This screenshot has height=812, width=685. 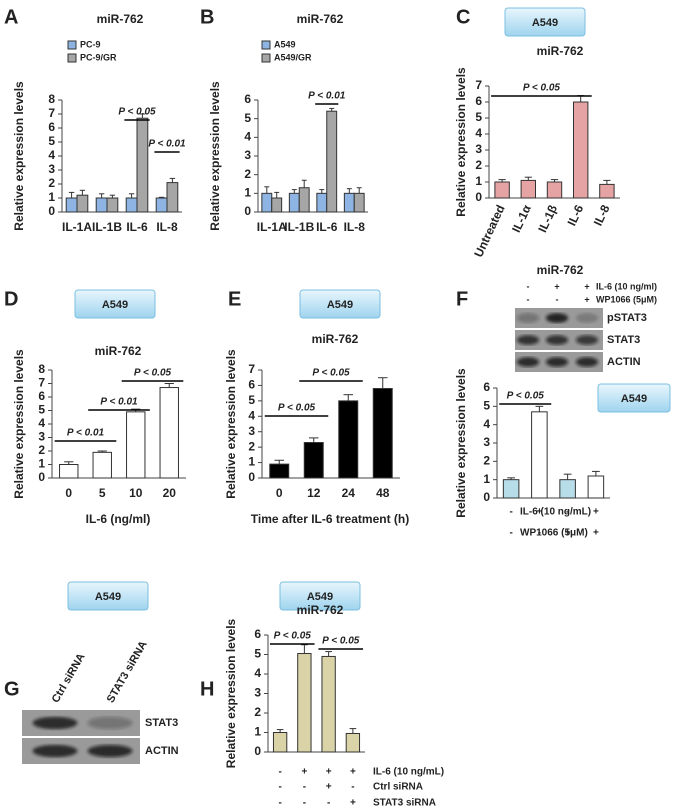 What do you see at coordinates (51, 99) in the screenshot?
I see `y-tick-label: 8` at bounding box center [51, 99].